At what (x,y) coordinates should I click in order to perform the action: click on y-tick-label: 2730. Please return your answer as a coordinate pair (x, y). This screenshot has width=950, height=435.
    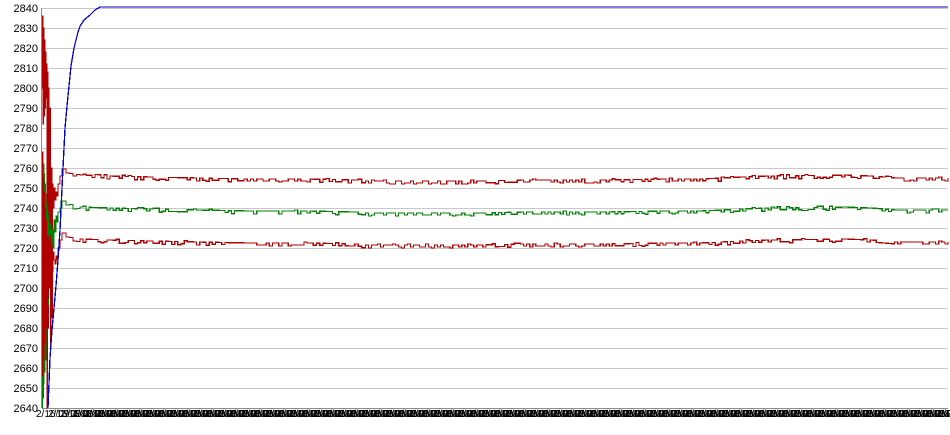
    Looking at the image, I should click on (25, 229).